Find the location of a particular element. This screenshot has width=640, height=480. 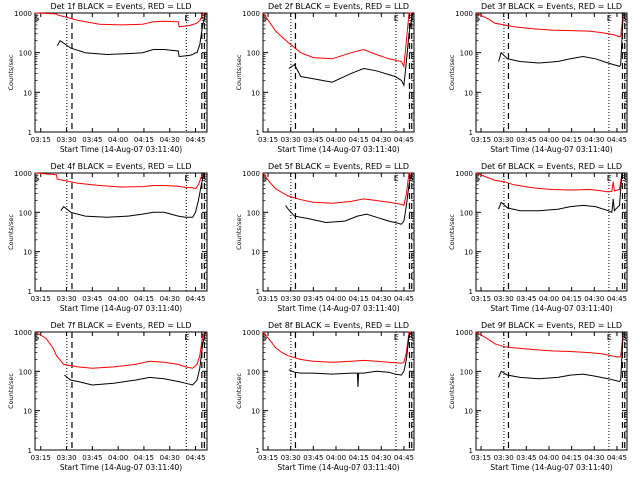

chart-title: Det 8f BLACK = Events, RED = LLD is located at coordinates (338, 325).